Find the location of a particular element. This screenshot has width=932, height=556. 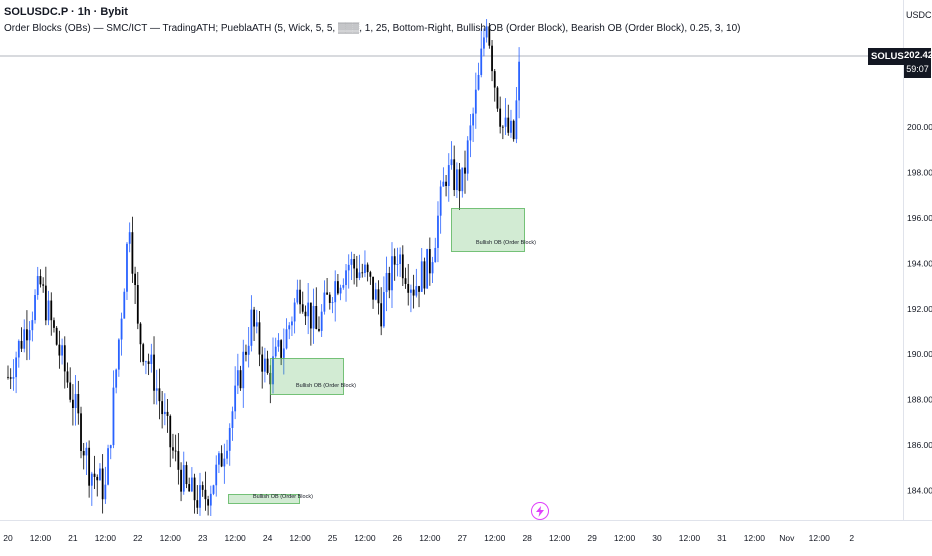

price-tick-label: 188.00 is located at coordinates (919, 400).